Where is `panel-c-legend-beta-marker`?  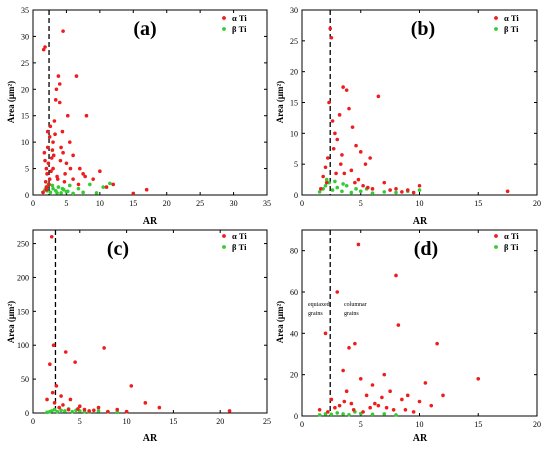 panel-c-legend-beta-marker is located at coordinates (224, 247).